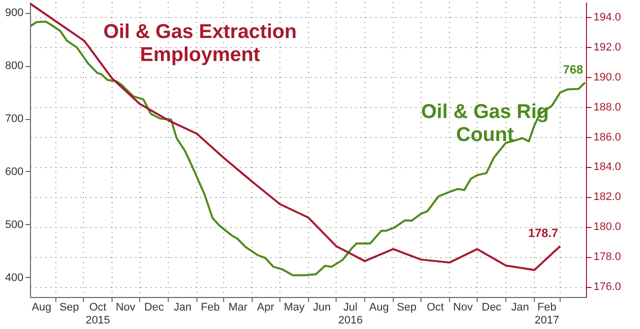 Image resolution: width=640 pixels, height=329 pixels. What do you see at coordinates (608, 167) in the screenshot?
I see `y2-tick-label: 184.0` at bounding box center [608, 167].